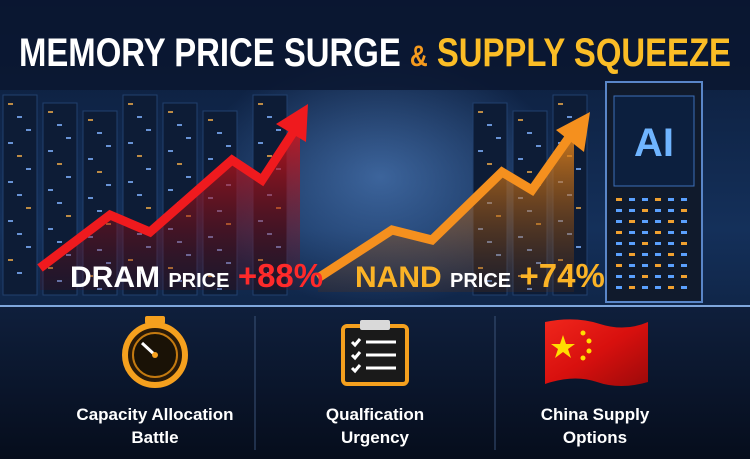 This screenshot has width=750, height=459. What do you see at coordinates (419, 56) in the screenshot?
I see `title-amp: &` at bounding box center [419, 56].